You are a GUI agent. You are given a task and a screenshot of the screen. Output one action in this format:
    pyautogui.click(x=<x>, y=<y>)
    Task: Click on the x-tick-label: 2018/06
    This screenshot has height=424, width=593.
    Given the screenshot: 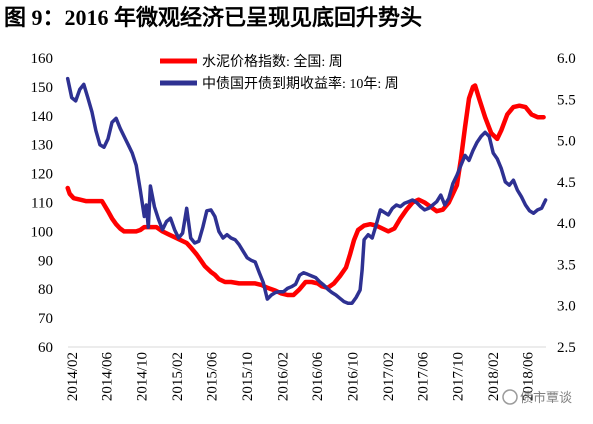 What is the action you would take?
    pyautogui.click(x=529, y=377)
    